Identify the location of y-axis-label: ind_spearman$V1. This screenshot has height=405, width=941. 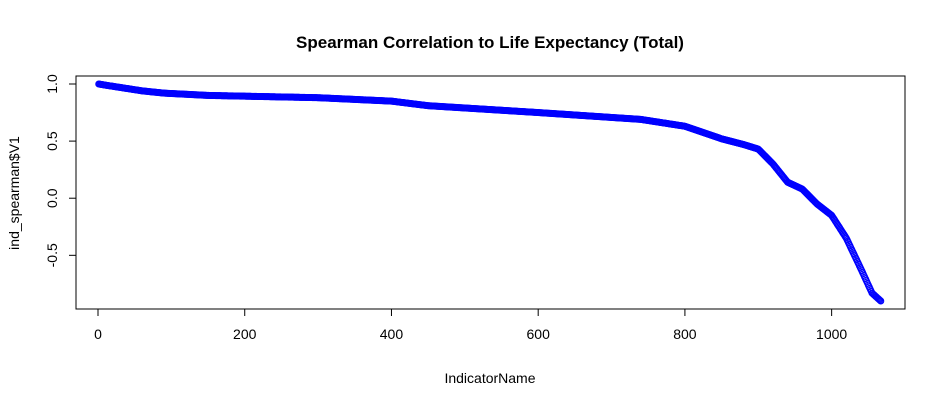
(14, 193).